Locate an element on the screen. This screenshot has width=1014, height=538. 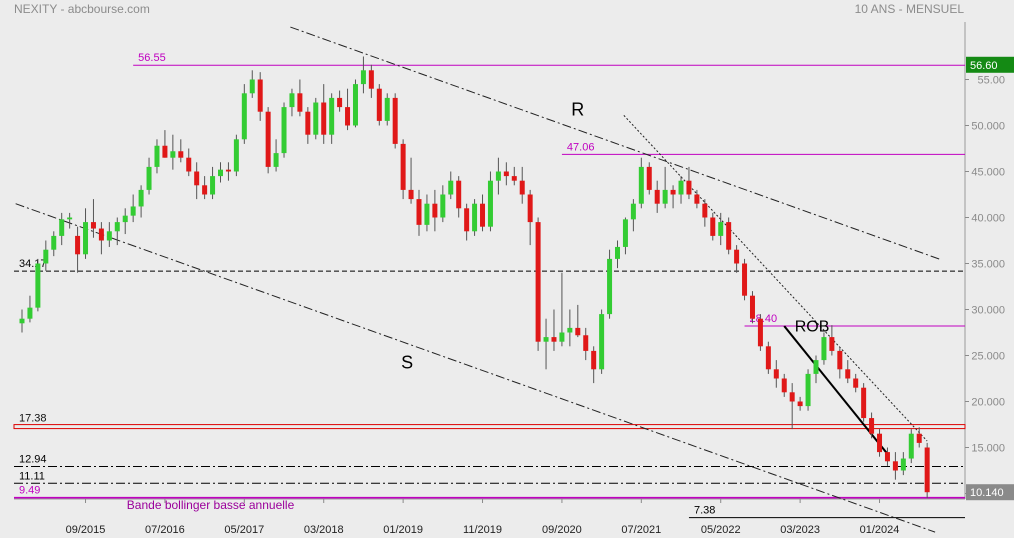
level-label: 28.40 is located at coordinates (764, 319).